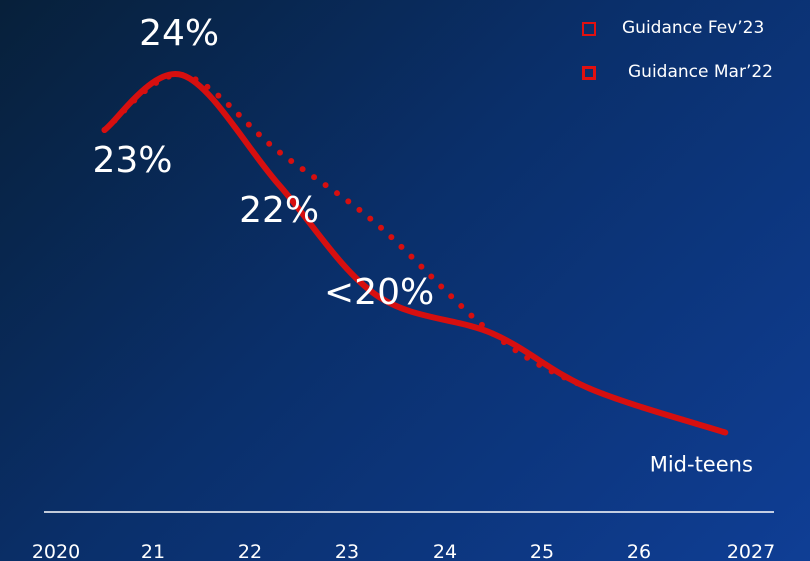 This screenshot has height=561, width=810. I want to click on x-tick-label: 24, so click(445, 551).